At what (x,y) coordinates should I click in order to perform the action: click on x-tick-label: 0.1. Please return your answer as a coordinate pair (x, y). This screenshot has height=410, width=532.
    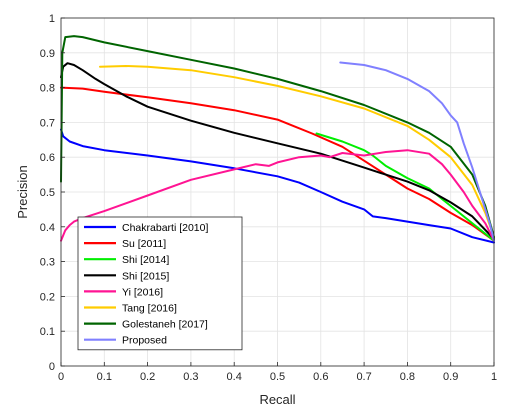
    Looking at the image, I should click on (104, 377).